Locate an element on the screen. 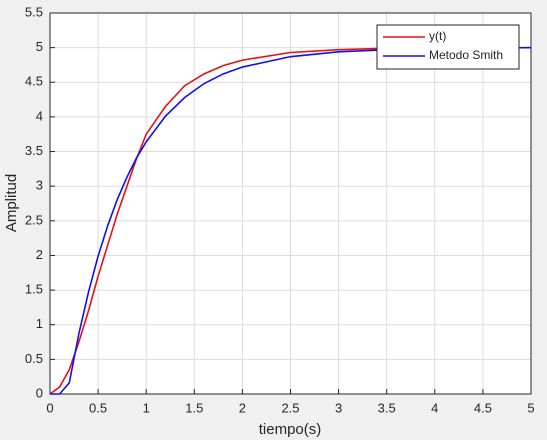  y-tick-label: 1 is located at coordinates (39, 323).